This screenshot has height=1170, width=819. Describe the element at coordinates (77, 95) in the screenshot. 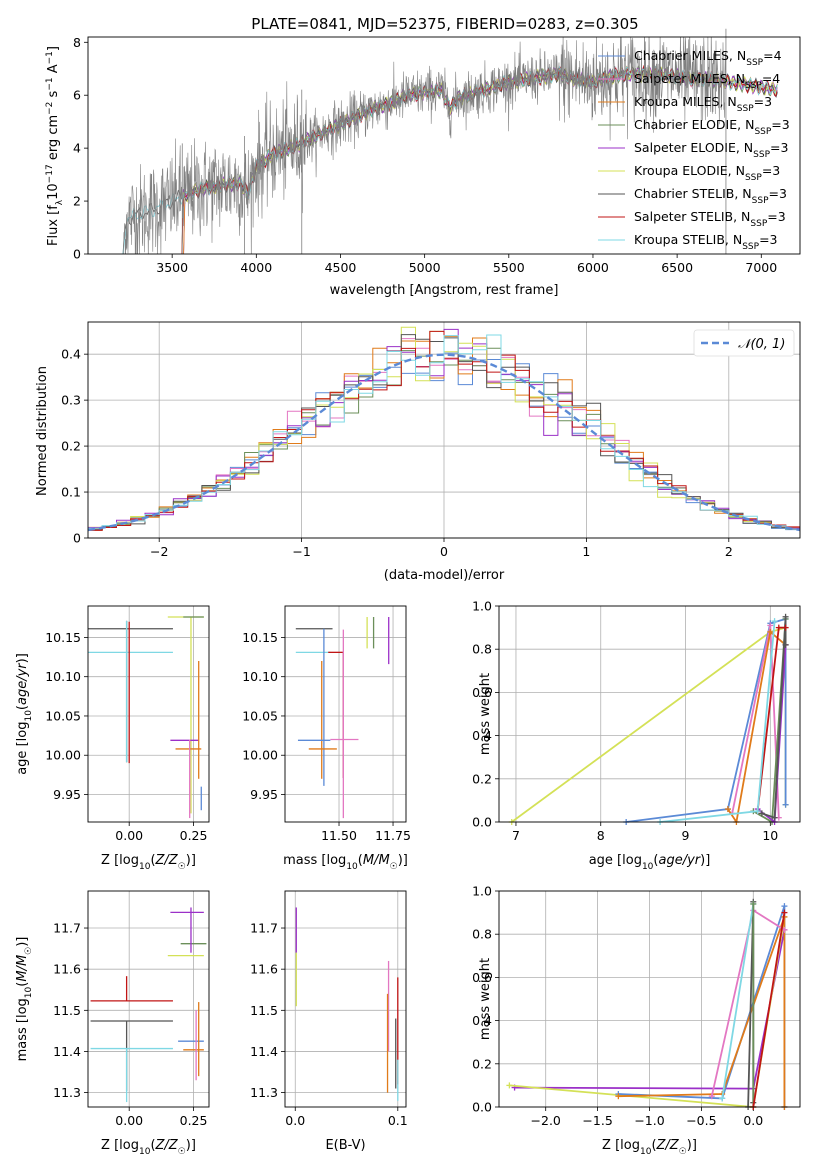

I see `y-tick-label: 6` at that location.